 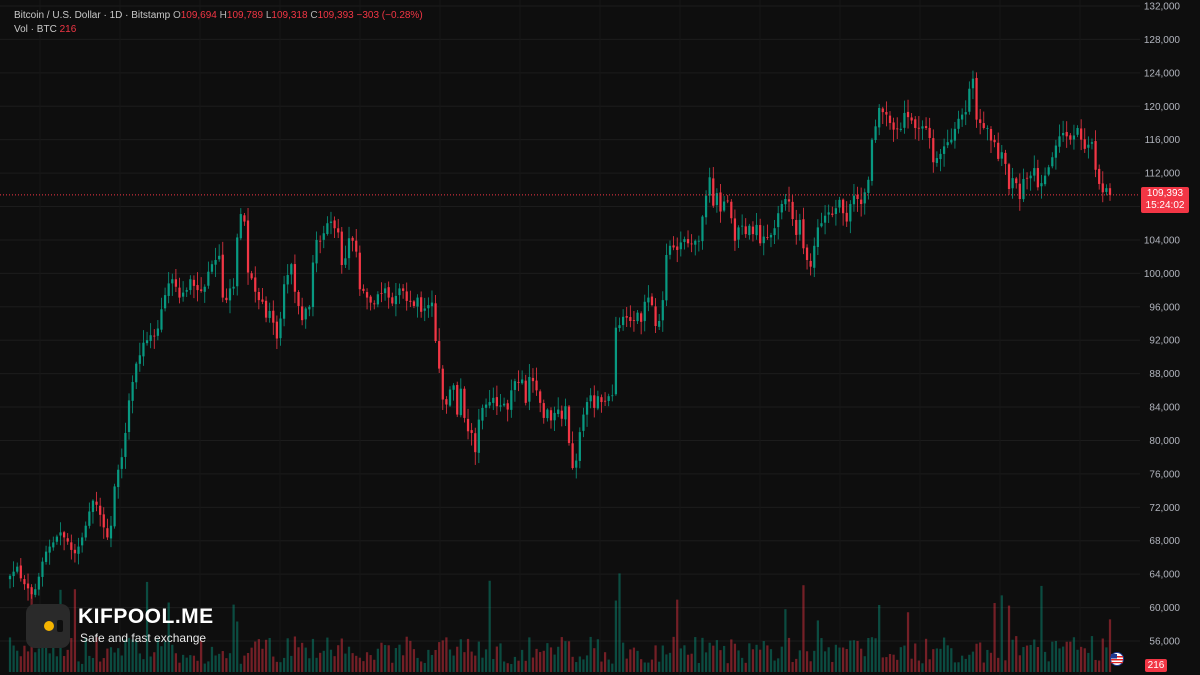 I want to click on us-flag-icon, so click(x=1117, y=659).